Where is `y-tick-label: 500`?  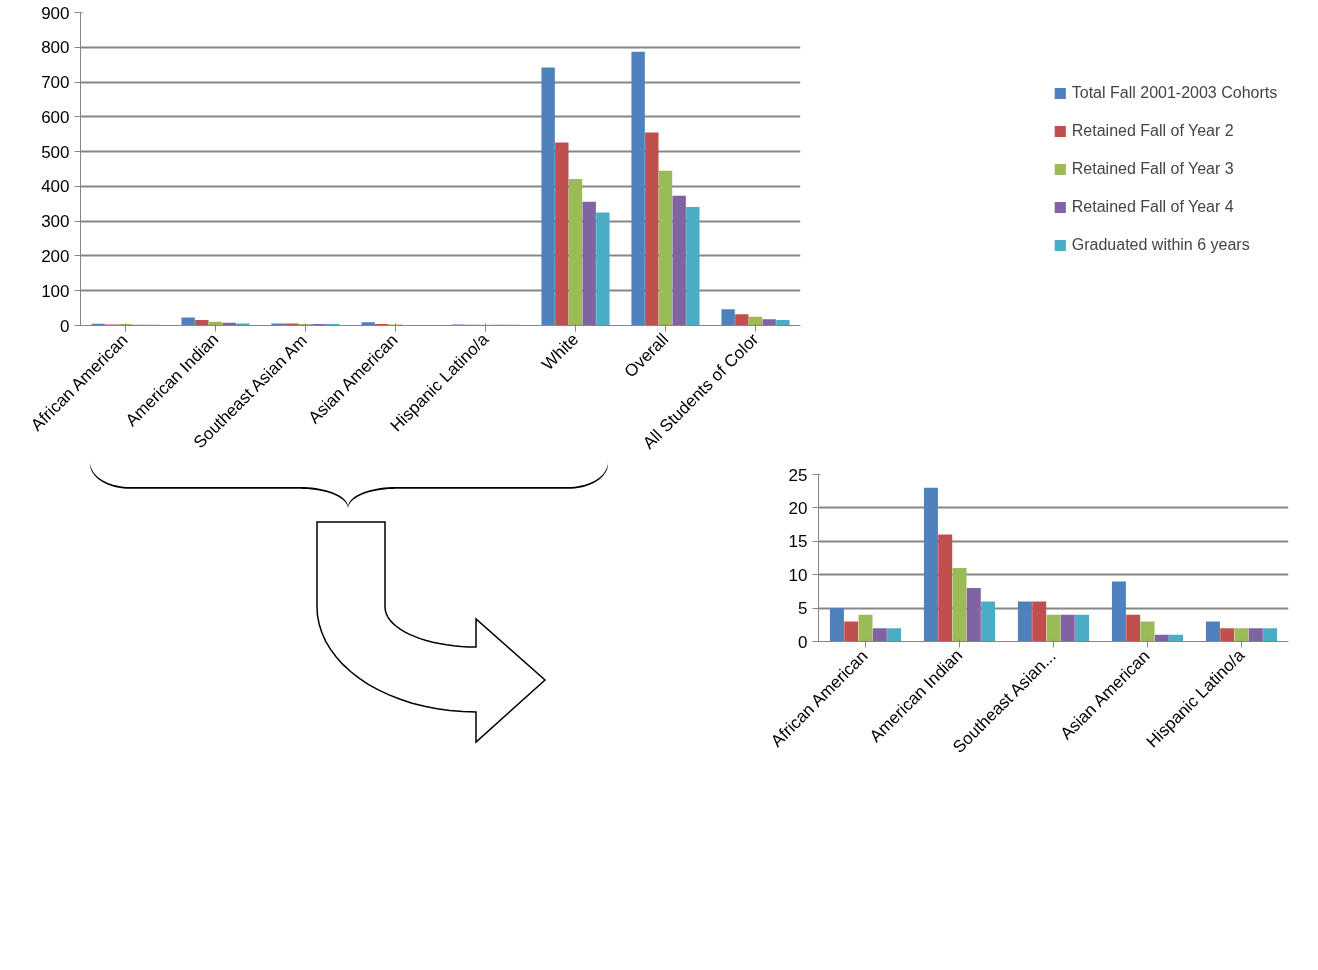
y-tick-label: 500 is located at coordinates (55, 152).